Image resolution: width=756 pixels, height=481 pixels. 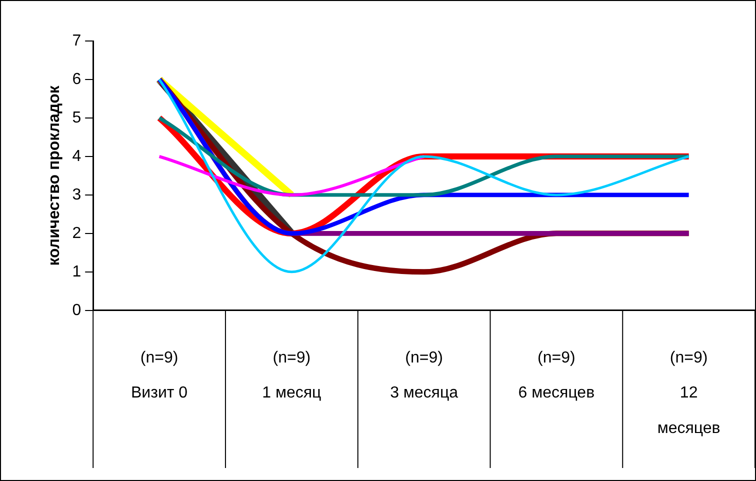 I want to click on x-tick-label: (n=9) 12 месяцев, so click(x=688, y=393).